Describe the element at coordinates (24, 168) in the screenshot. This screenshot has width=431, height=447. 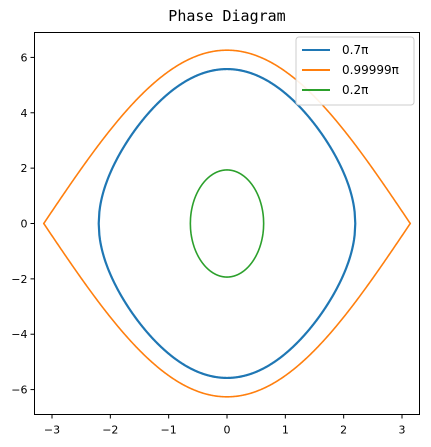
I see `y-tick-label: 2` at that location.